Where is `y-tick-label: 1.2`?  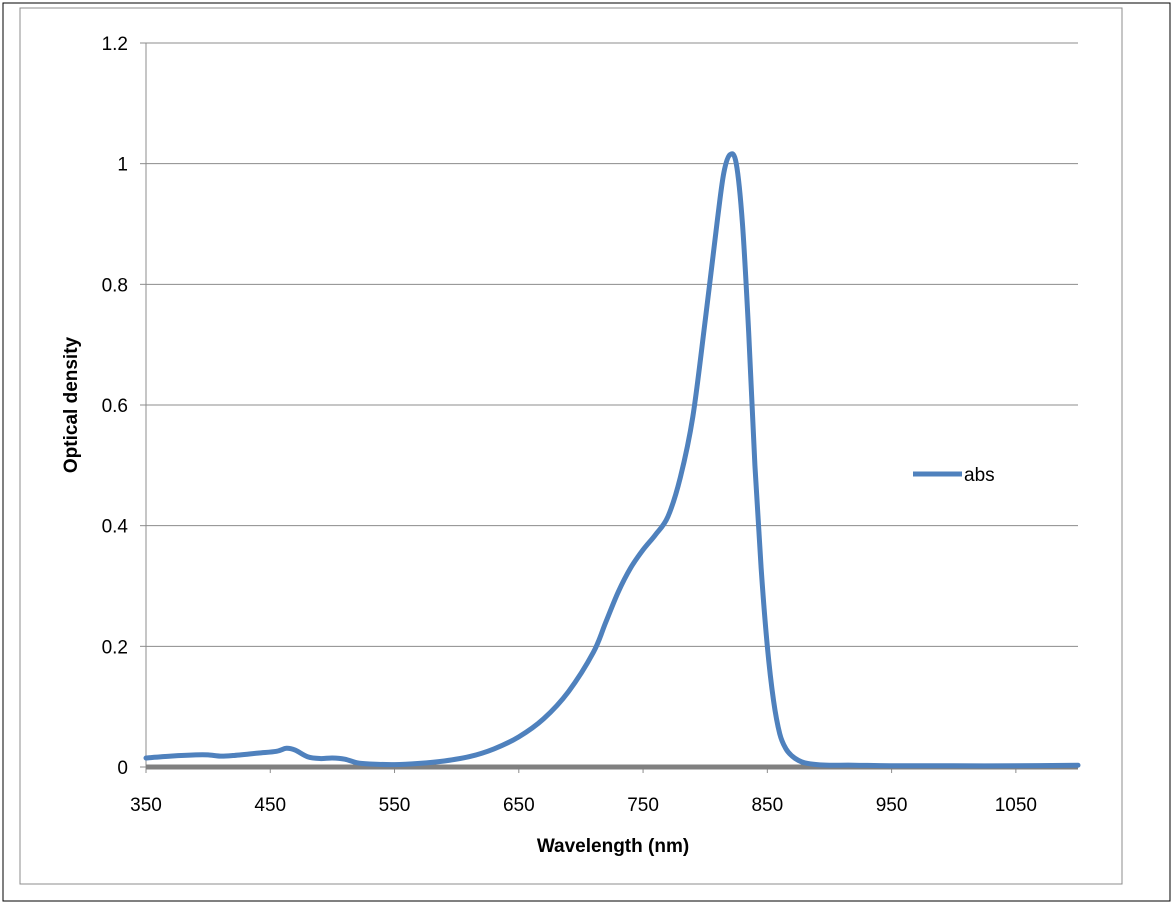
y-tick-label: 1.2 is located at coordinates (115, 44).